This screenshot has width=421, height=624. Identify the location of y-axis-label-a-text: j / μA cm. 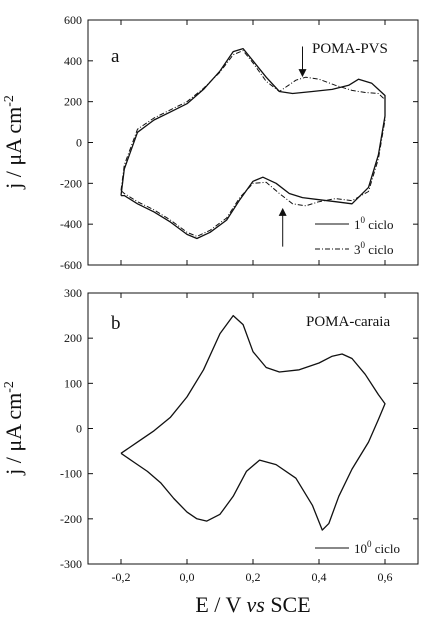
(13, 148).